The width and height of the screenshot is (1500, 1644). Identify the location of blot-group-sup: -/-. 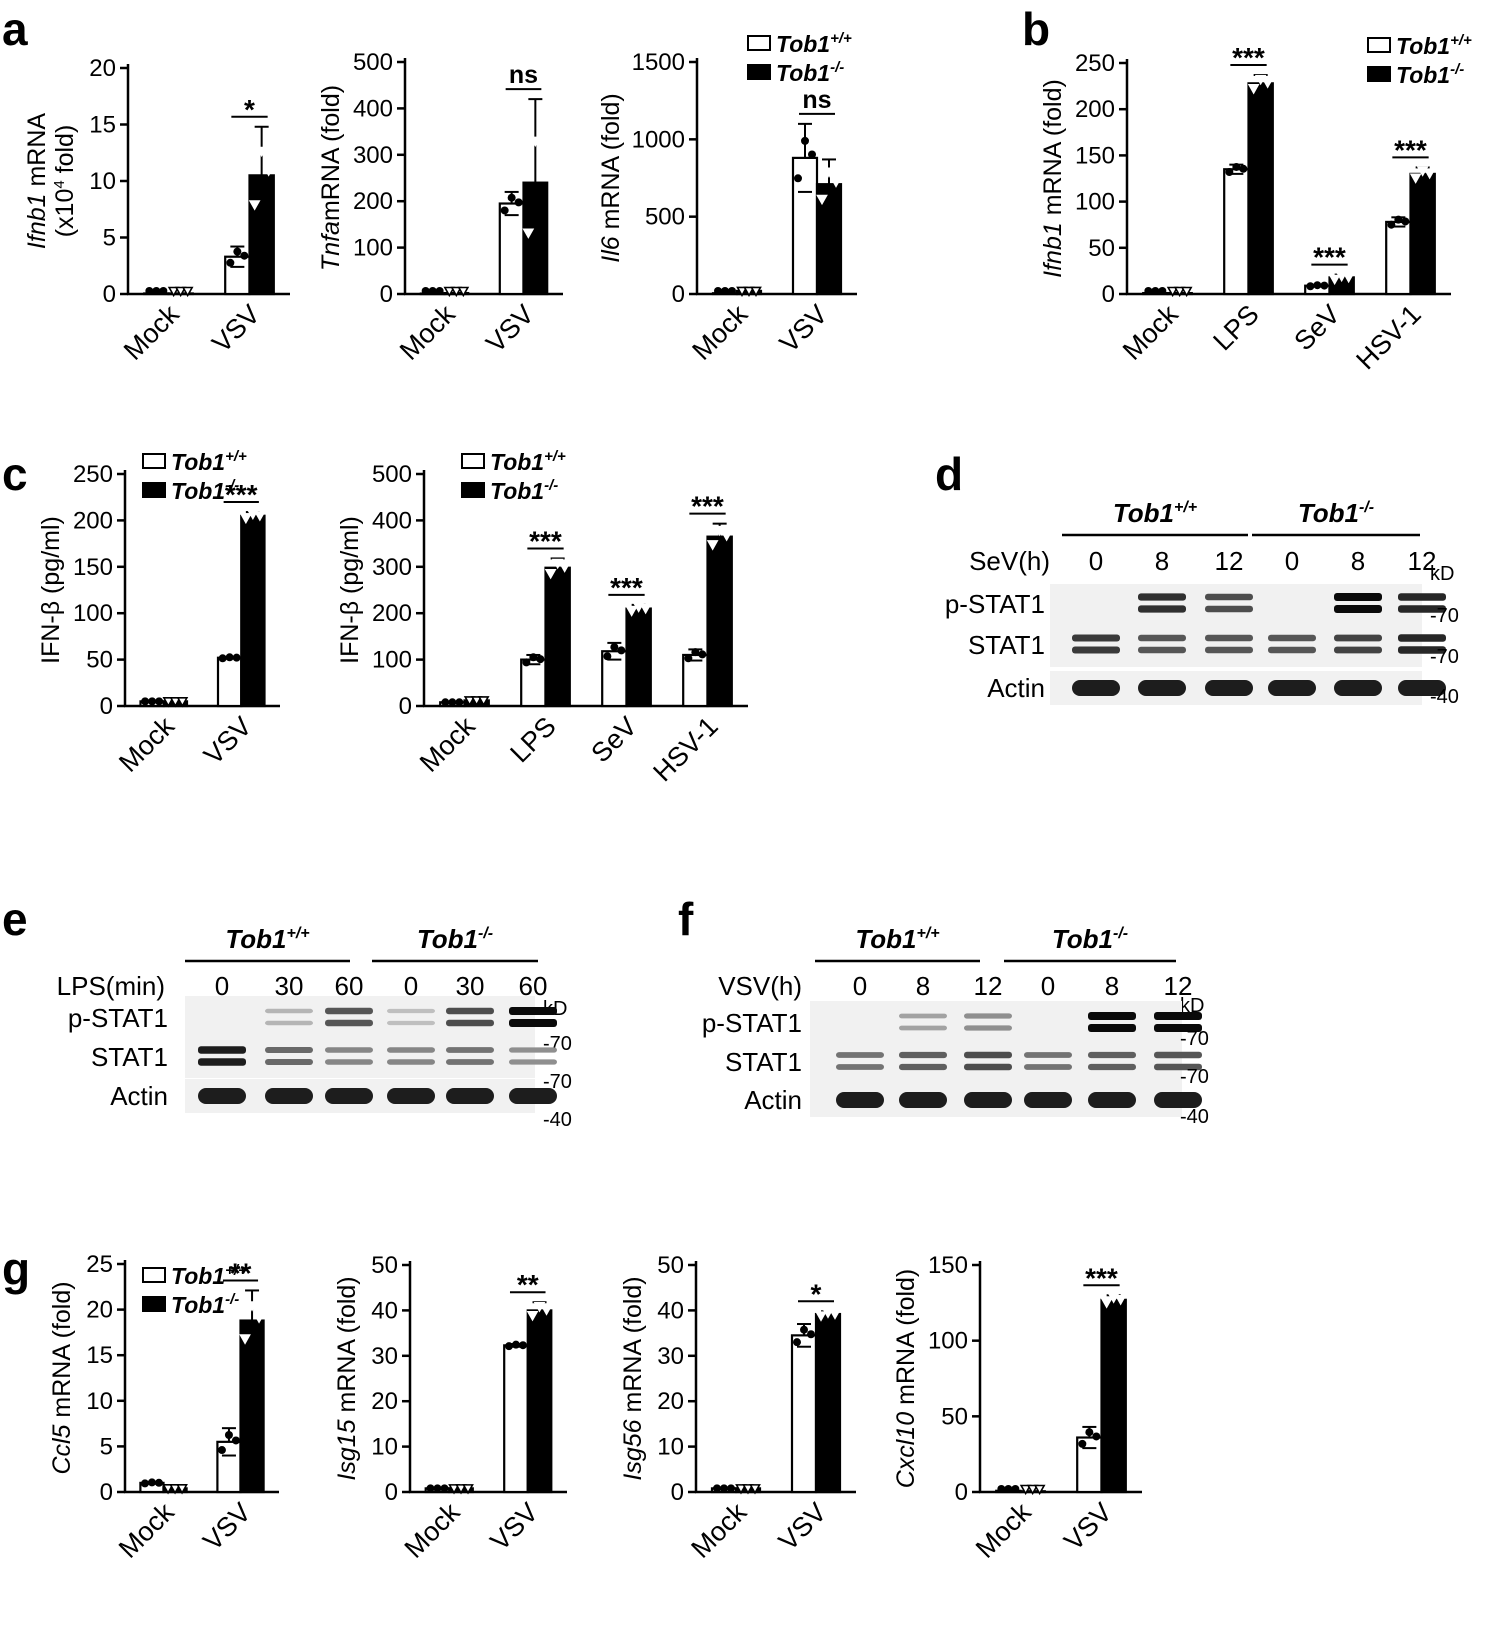
(1366, 507).